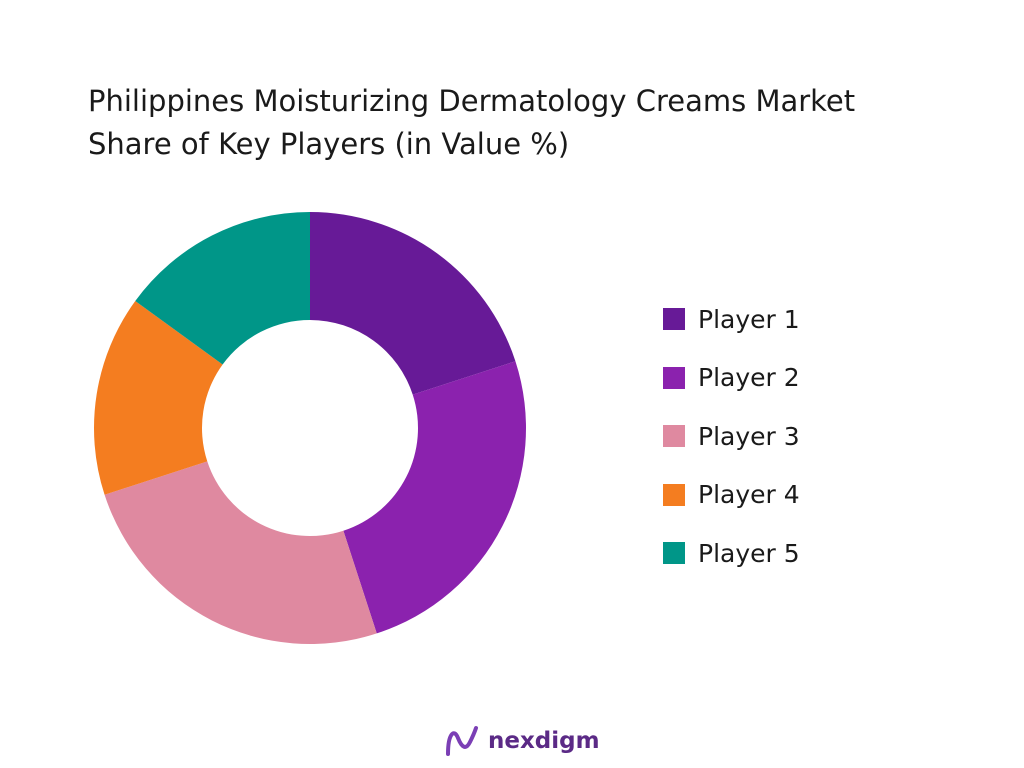 This screenshot has height=768, width=1024. I want to click on legend-label: Player 5, so click(749, 553).